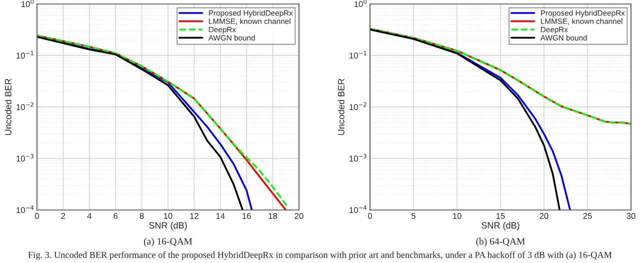  What do you see at coordinates (320, 255) in the screenshot?
I see `caption: Fig. 3. Uncoded BER performance of the proposed HybridDeepRx in comparison with prior art and benchmarks, under a PA backoff of 3 dB with (a) 16-QAM` at bounding box center [320, 255].